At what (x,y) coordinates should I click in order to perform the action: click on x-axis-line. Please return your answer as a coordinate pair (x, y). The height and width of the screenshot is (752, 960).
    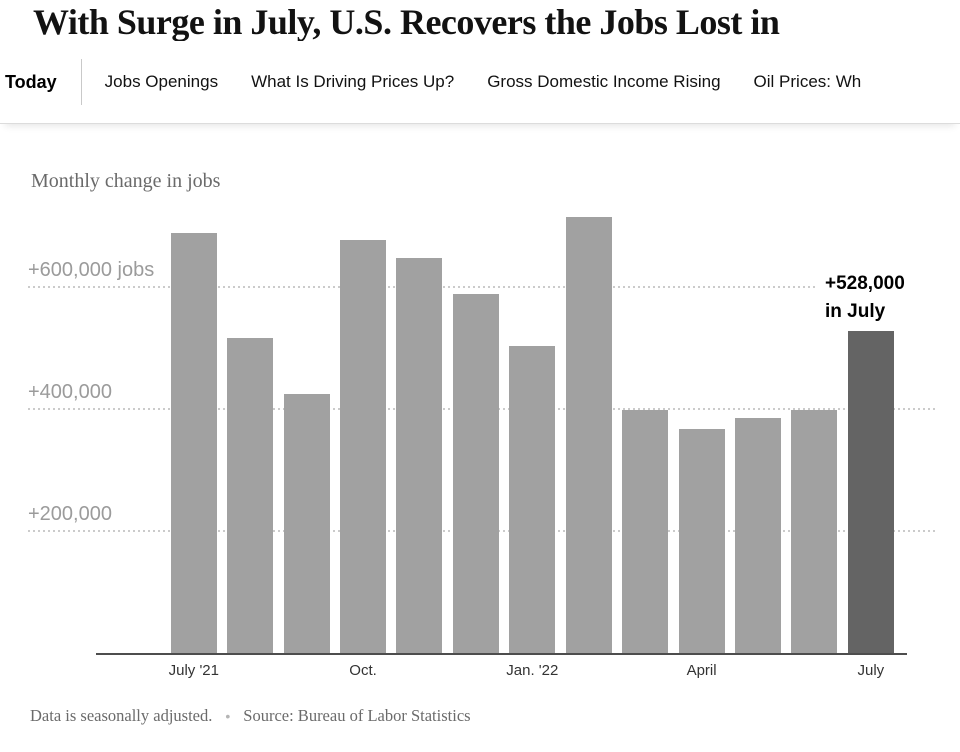
    Looking at the image, I should click on (501, 654).